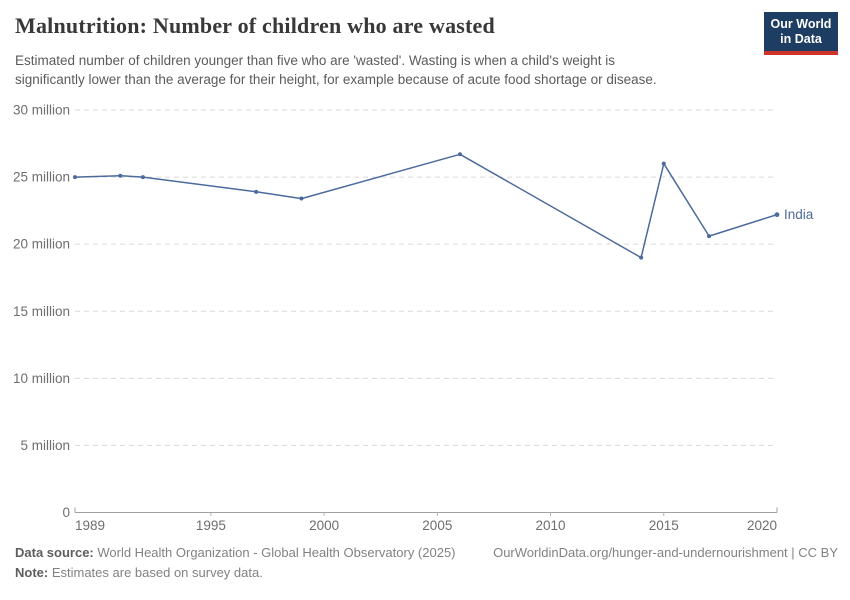 This screenshot has height=600, width=850. I want to click on note-label: Note:, so click(32, 572).